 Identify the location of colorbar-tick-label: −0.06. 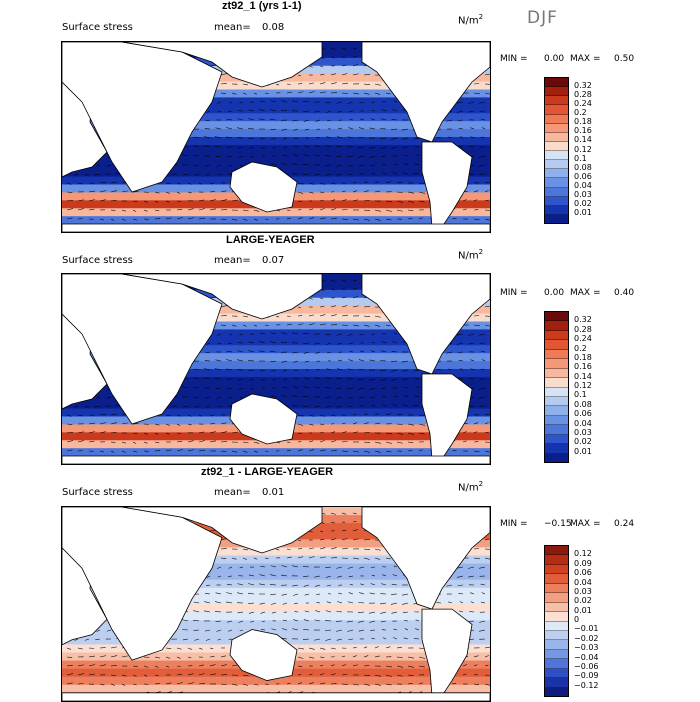
(586, 666).